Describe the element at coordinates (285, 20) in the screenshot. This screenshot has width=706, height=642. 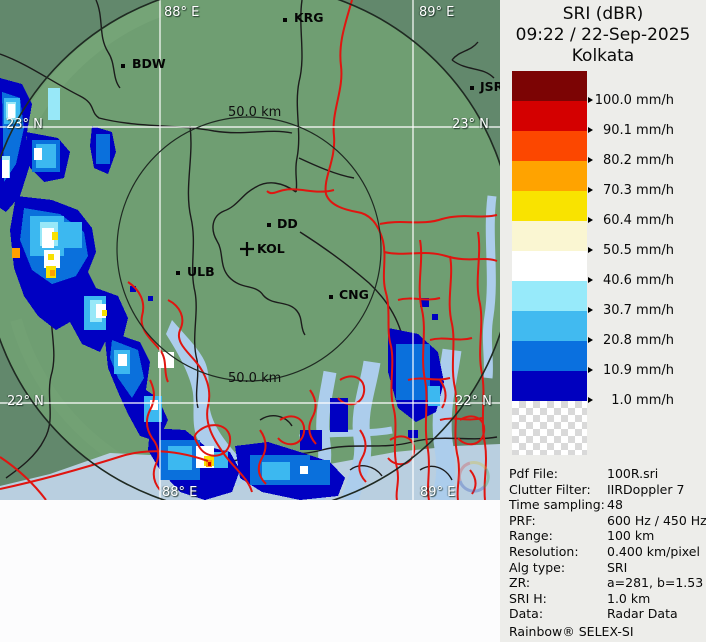
I see `city-dot-krg` at that location.